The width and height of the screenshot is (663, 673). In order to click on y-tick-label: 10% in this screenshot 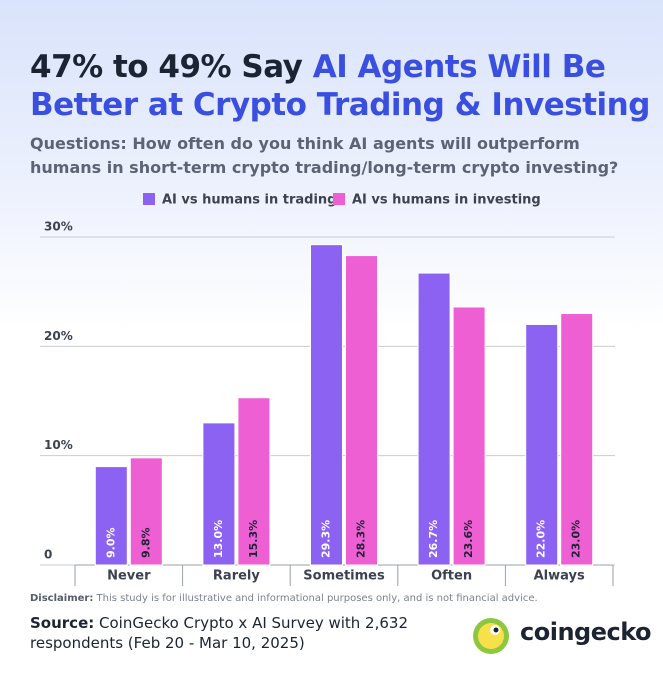, I will do `click(58, 445)`.